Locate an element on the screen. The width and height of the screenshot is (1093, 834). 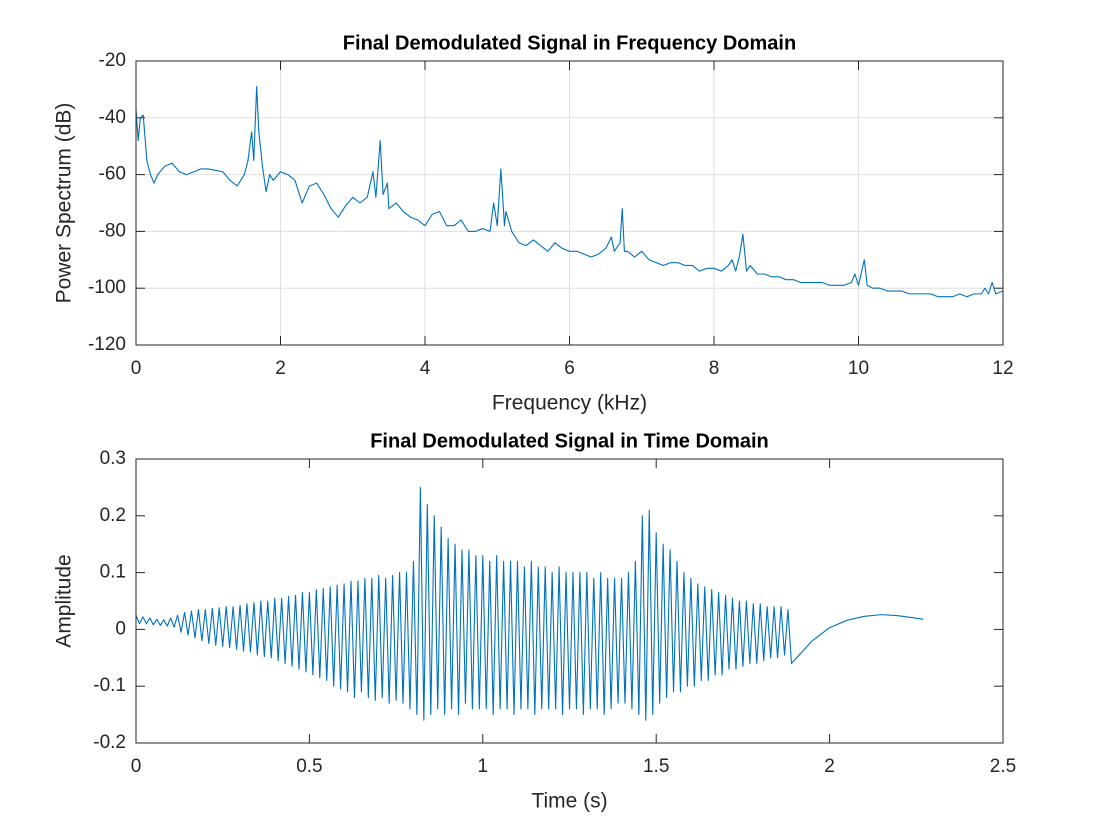
chart-title: Final Demodulated Signal in Time Domain is located at coordinates (569, 441).